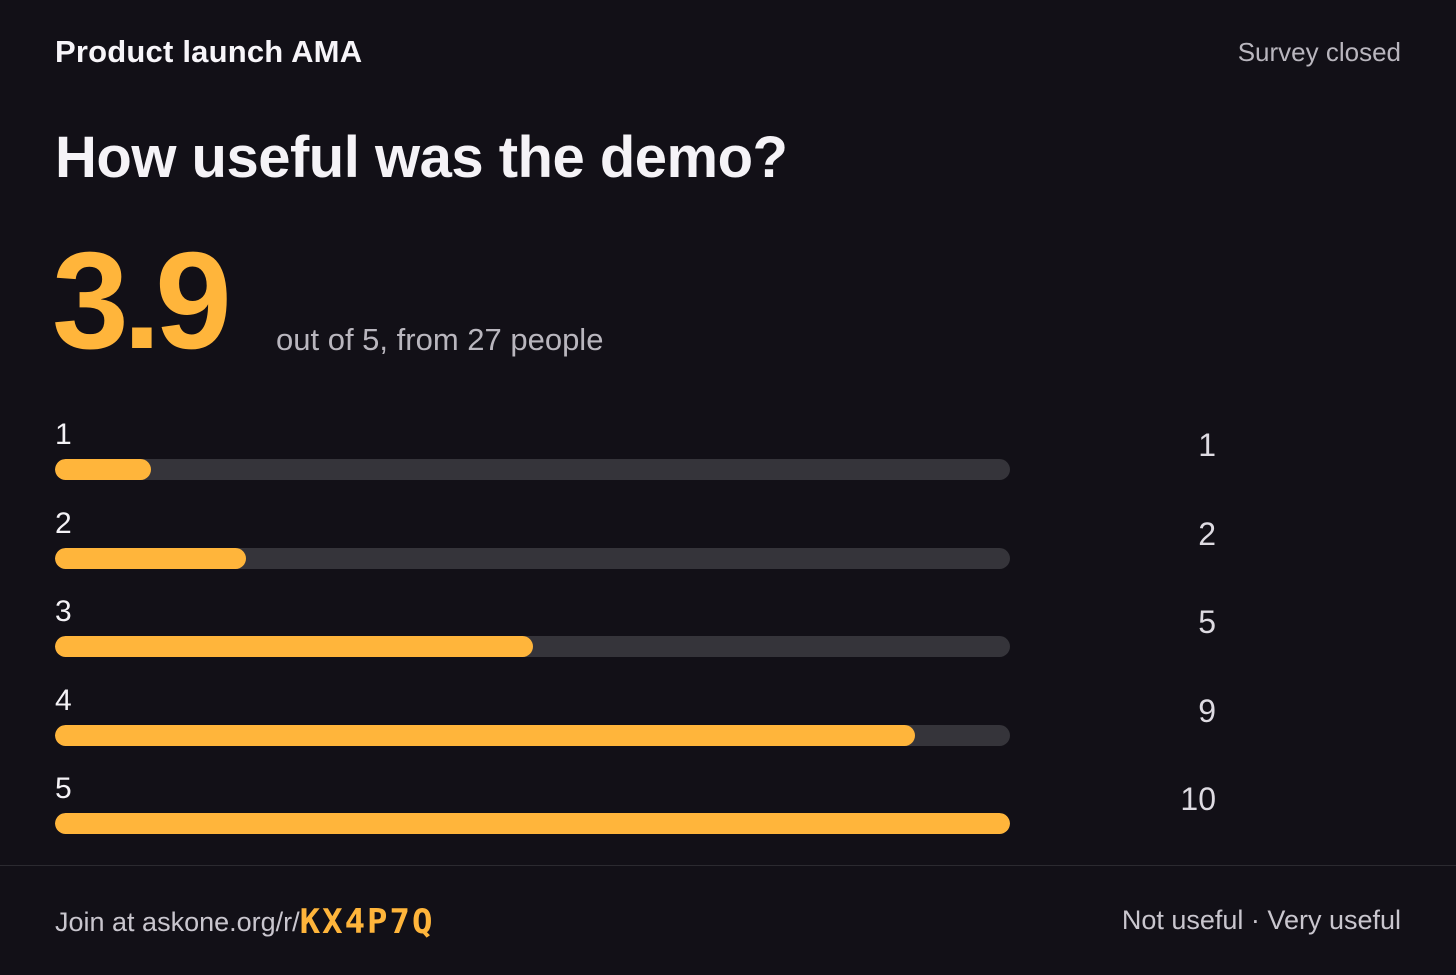 The width and height of the screenshot is (1456, 975). Describe the element at coordinates (177, 922) in the screenshot. I see `join-url: Join at askone.org/r/` at that location.